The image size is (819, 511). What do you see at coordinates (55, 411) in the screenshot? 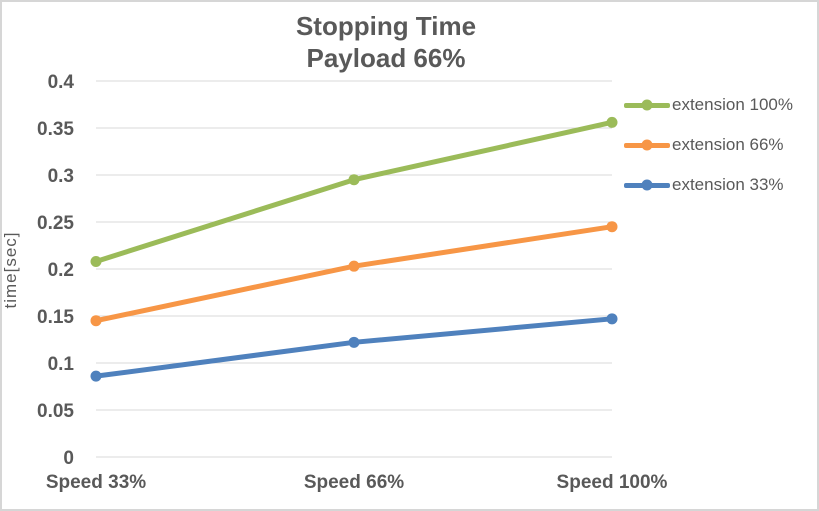
I see `y-tick-label: 0.05` at bounding box center [55, 411].